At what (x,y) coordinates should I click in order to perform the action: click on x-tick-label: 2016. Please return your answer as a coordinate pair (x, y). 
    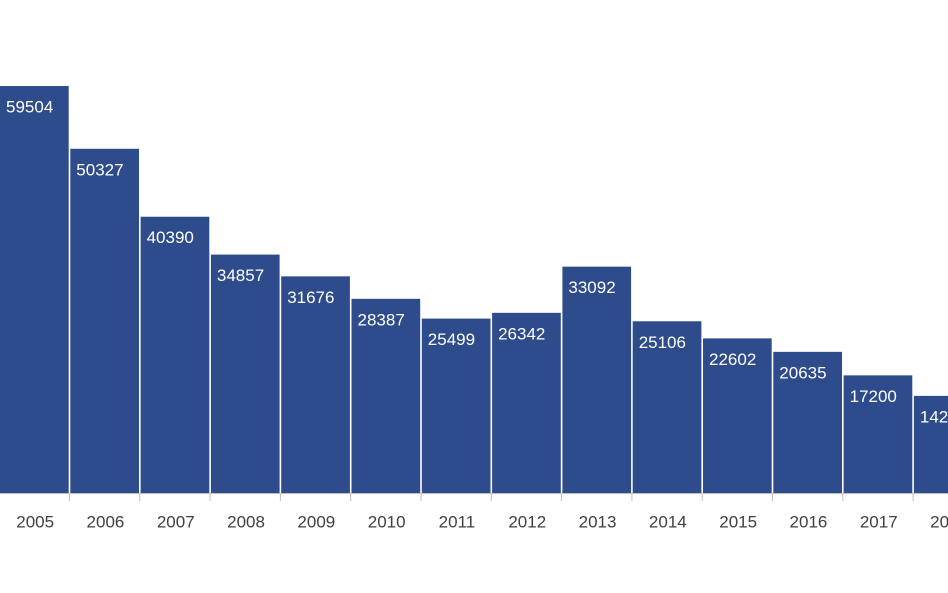
    Looking at the image, I should click on (809, 521).